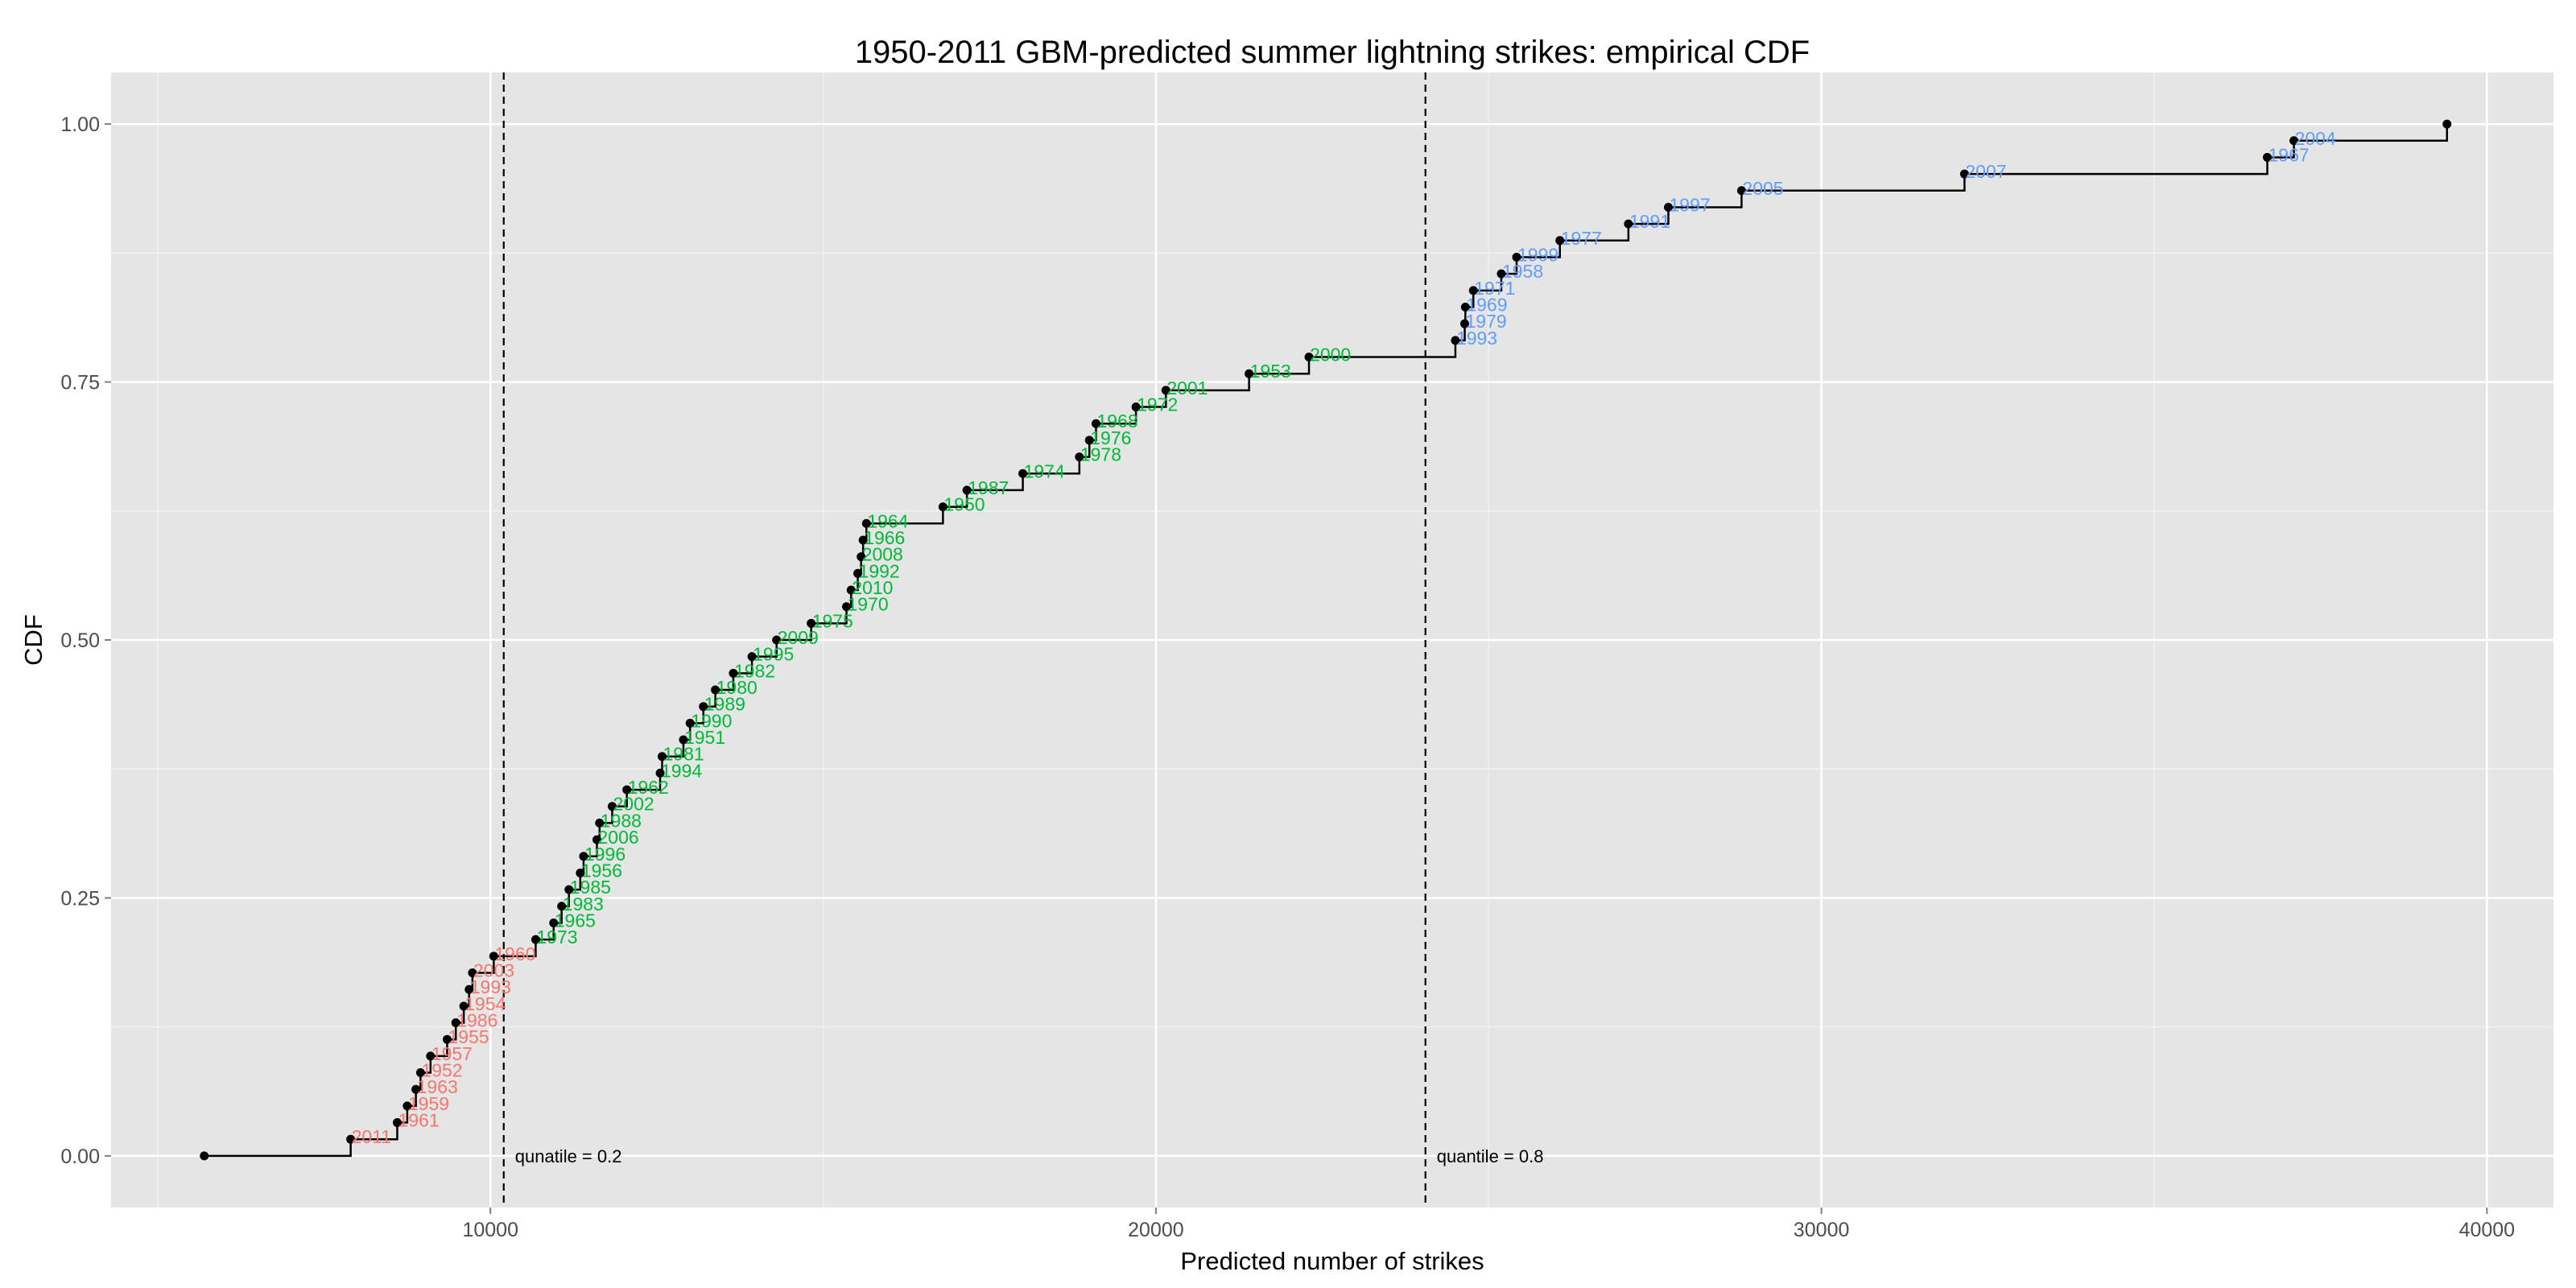 This screenshot has width=2576, height=1288. Describe the element at coordinates (832, 620) in the screenshot. I see `point-year-label: 1975` at that location.